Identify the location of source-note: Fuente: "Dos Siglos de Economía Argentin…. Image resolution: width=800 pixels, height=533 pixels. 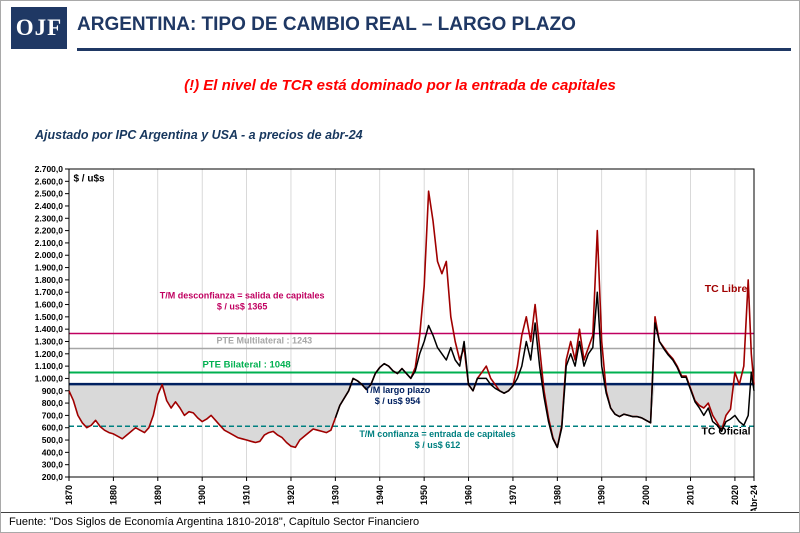
(214, 522).